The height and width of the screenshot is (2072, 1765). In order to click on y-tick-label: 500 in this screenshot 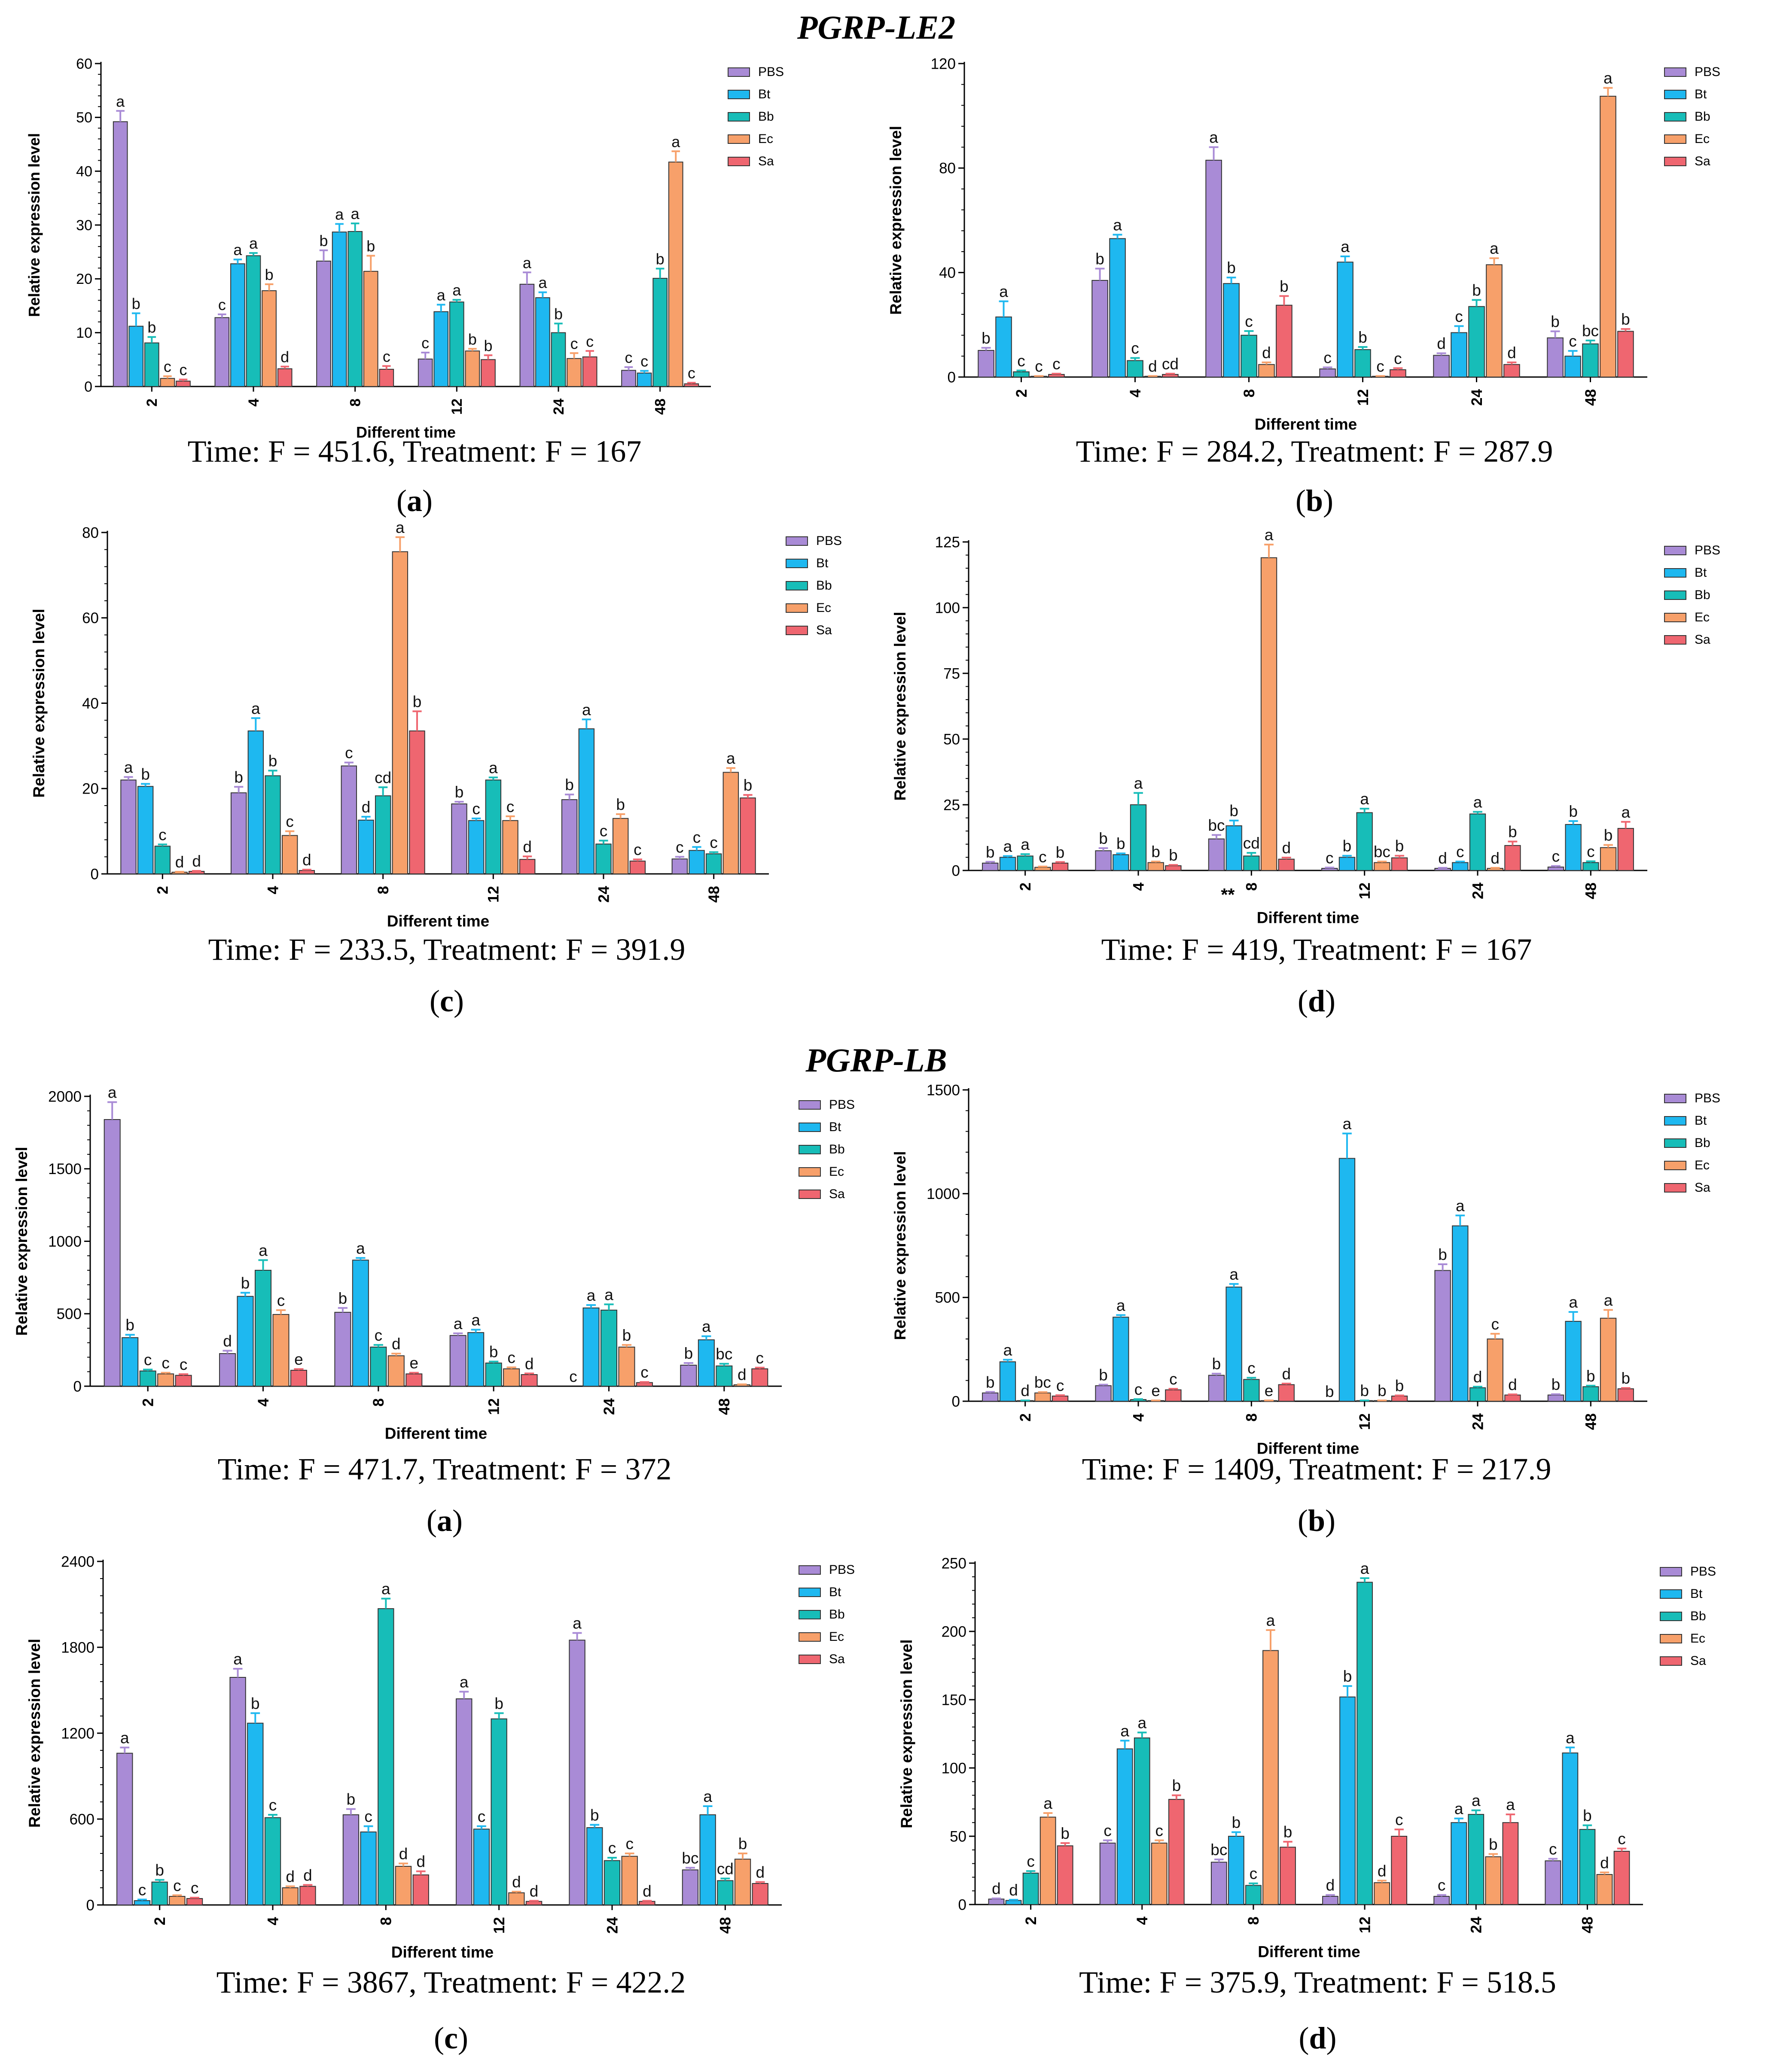, I will do `click(948, 1298)`.